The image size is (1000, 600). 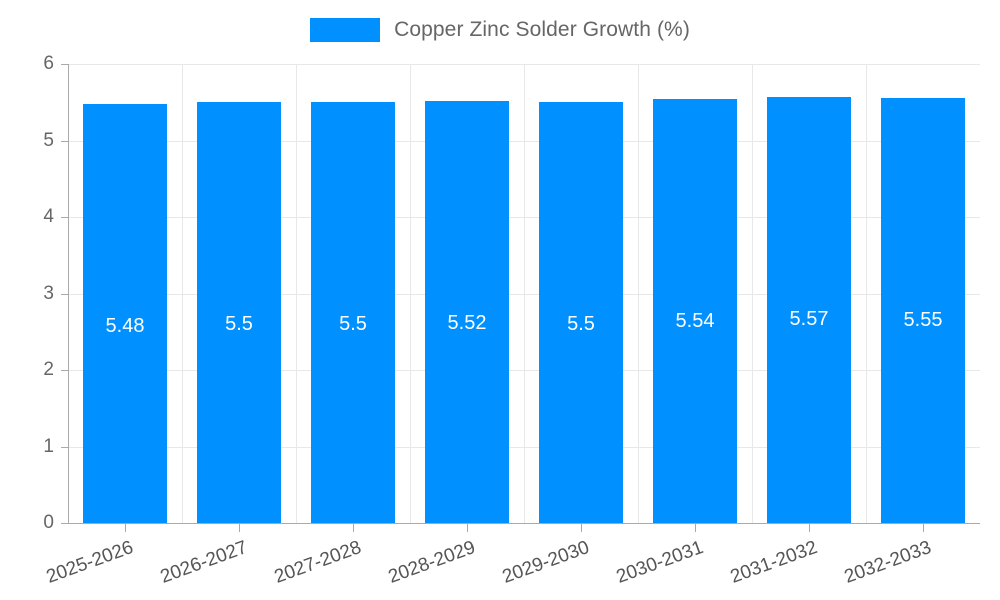 What do you see at coordinates (48, 369) in the screenshot?
I see `y-axis-tick-label: 2` at bounding box center [48, 369].